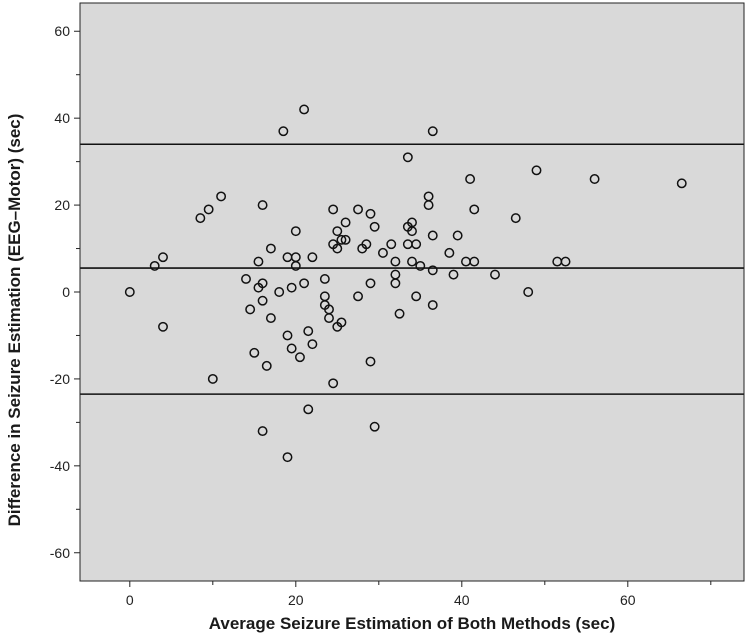  Describe the element at coordinates (62, 31) in the screenshot. I see `y-tick-label: 60` at that location.